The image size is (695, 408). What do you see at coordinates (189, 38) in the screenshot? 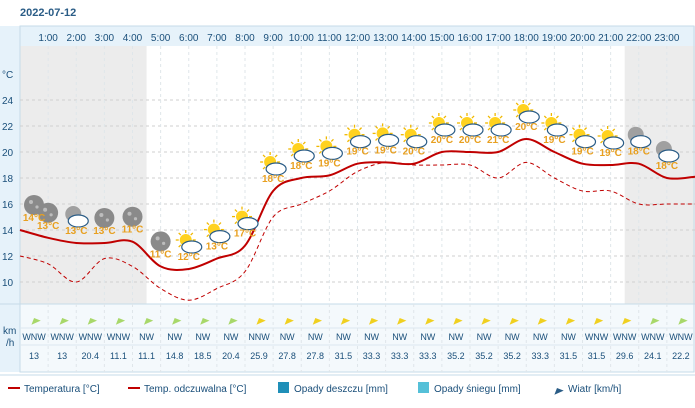
I see `hour-label: 6:00` at bounding box center [189, 38].